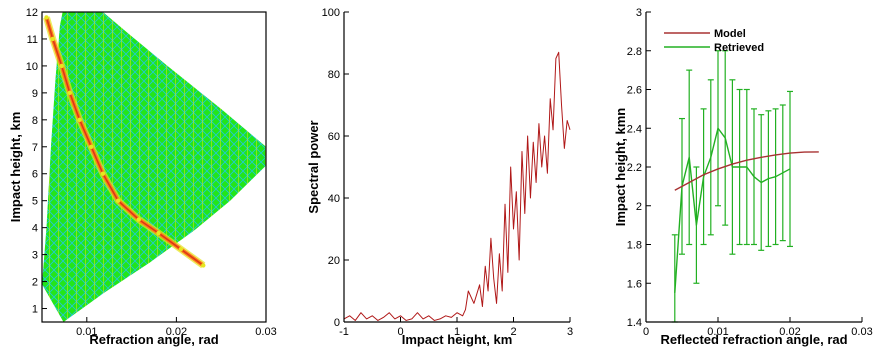 Image resolution: width=883 pixels, height=355 pixels. I want to click on tick-0-y-tick-label: 8, so click(35, 121).